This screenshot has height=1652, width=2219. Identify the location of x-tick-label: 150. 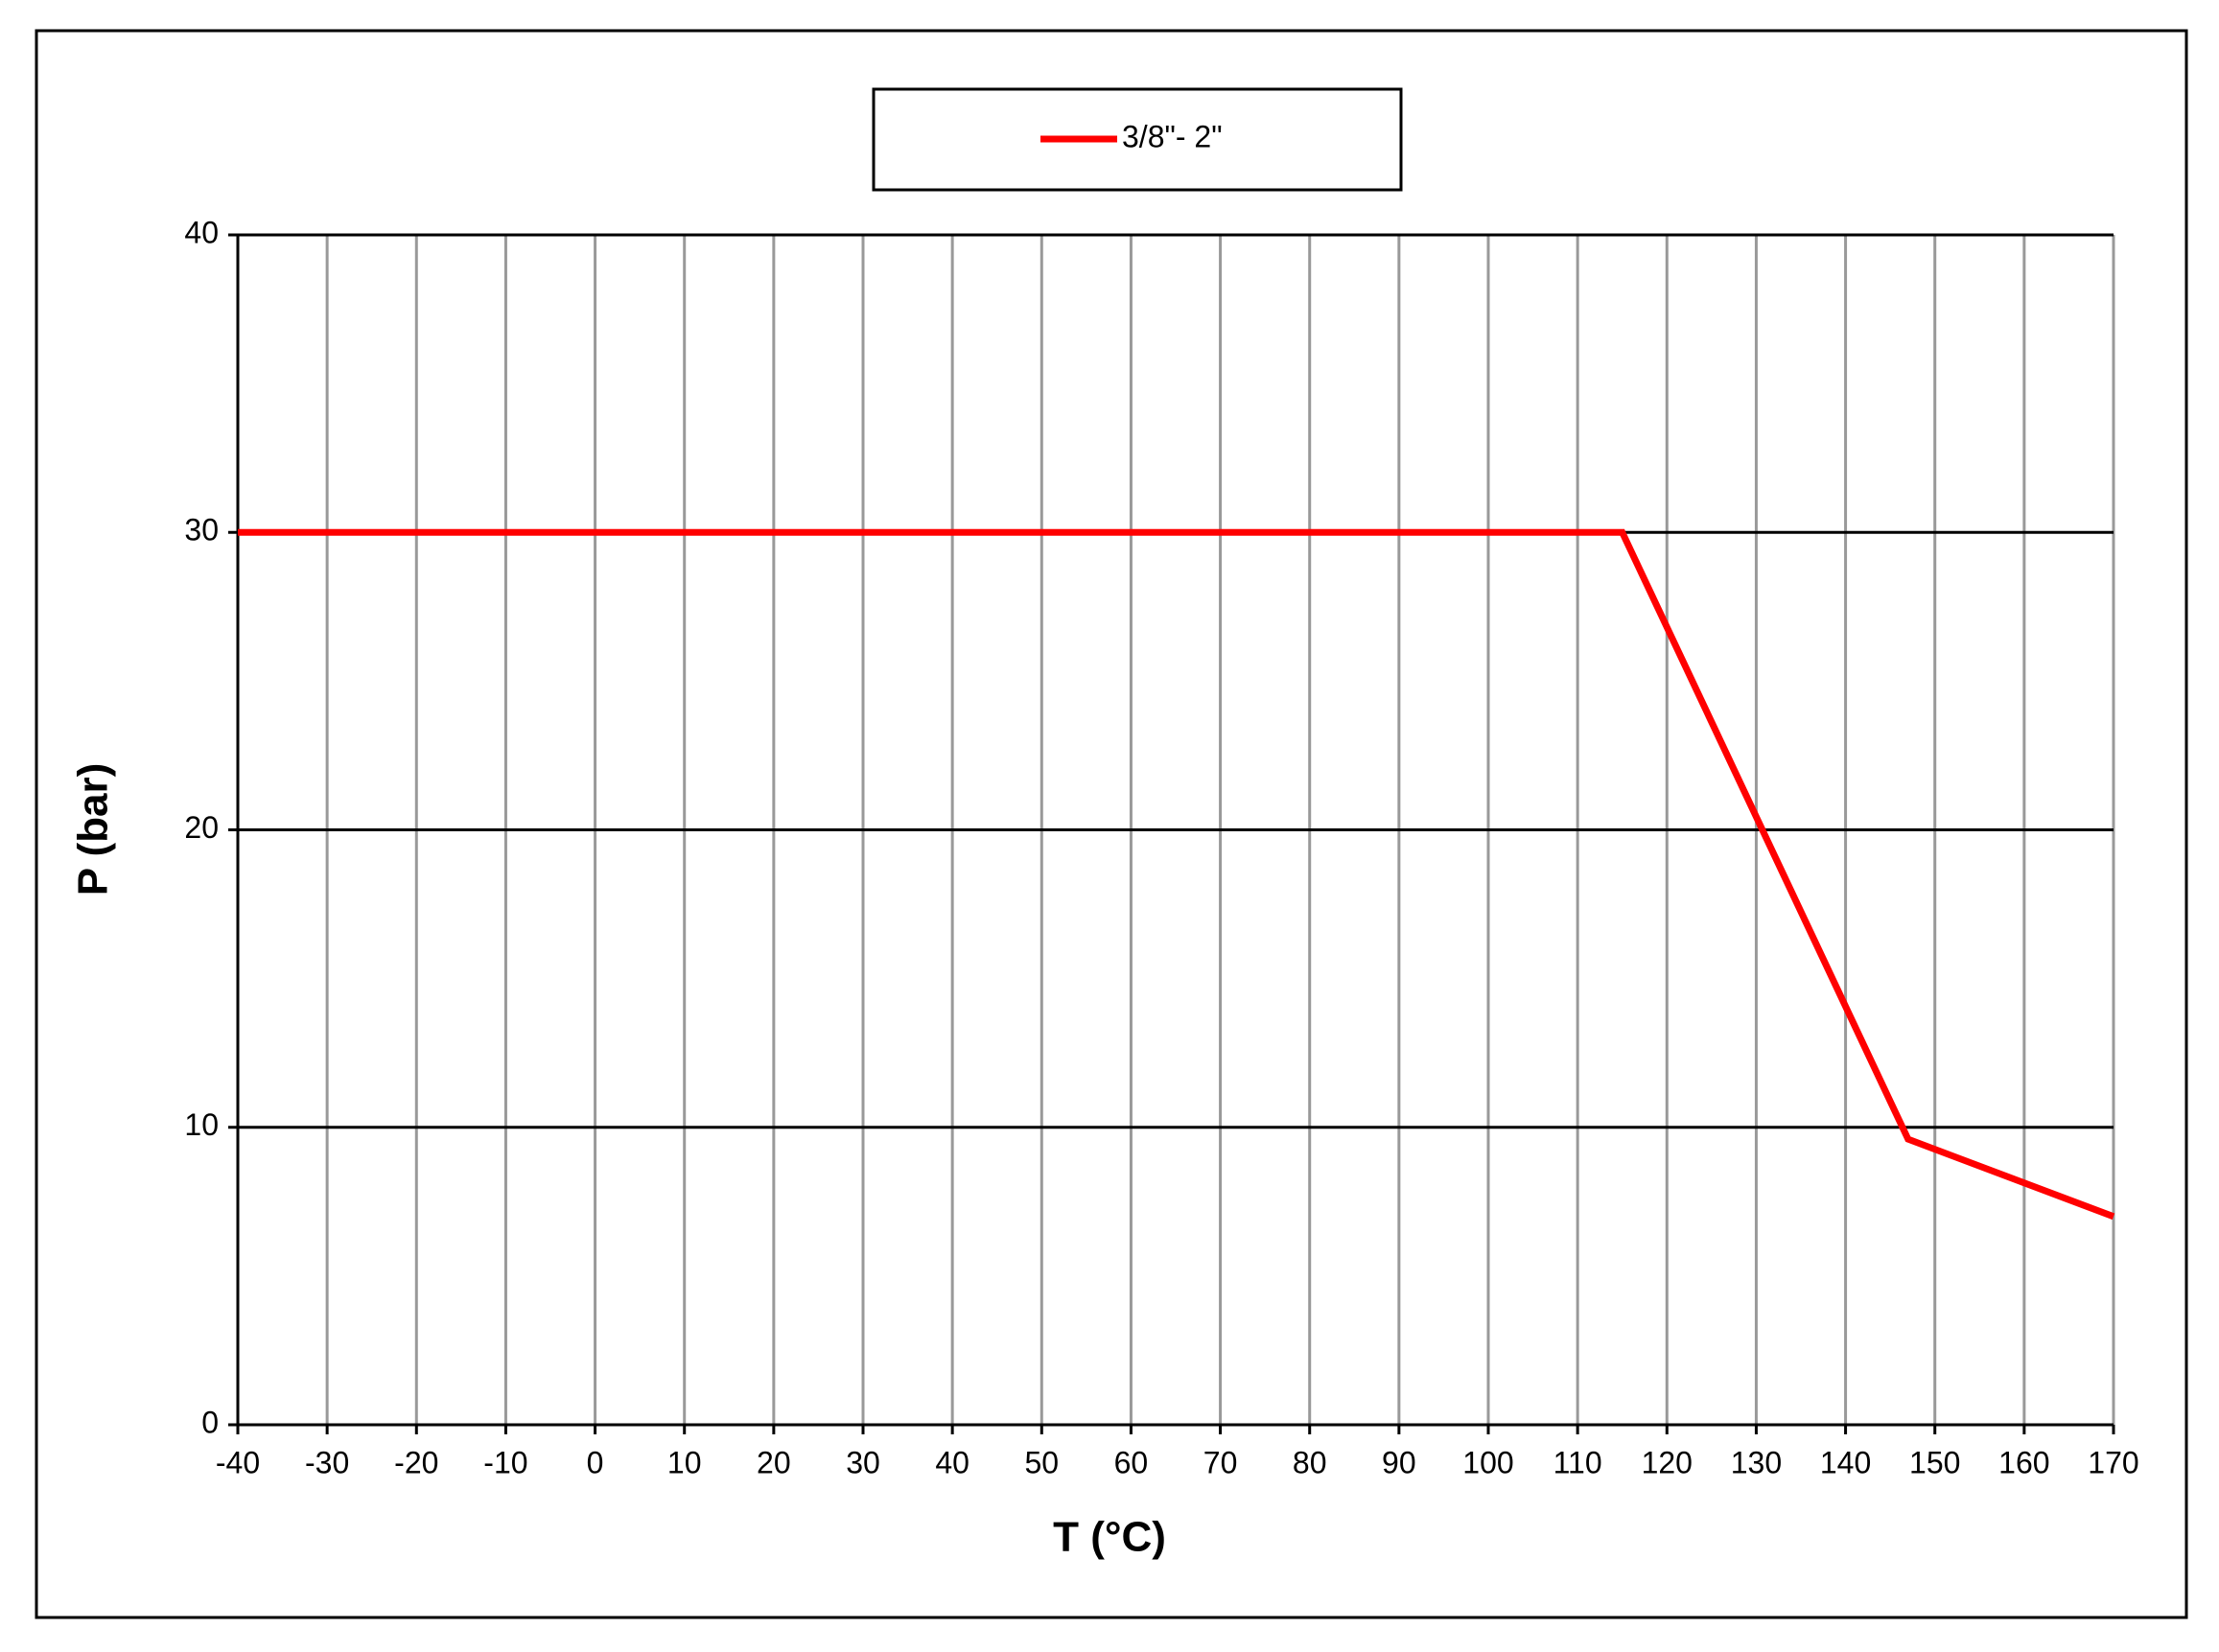
(1934, 1462).